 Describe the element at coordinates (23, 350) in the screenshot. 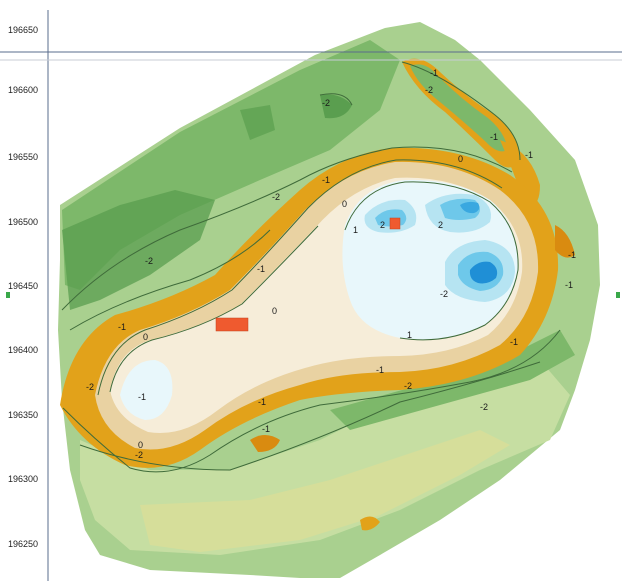

I see `y-tick-label: 196400` at that location.